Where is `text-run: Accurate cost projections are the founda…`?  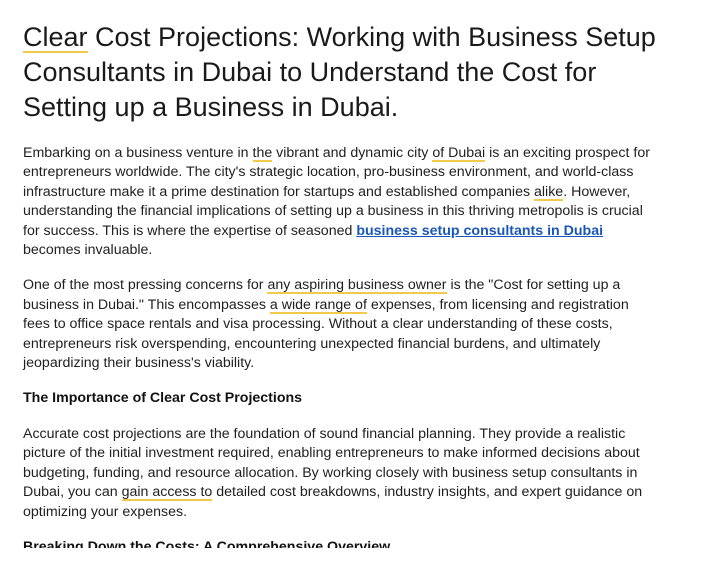
text-run: Accurate cost projections are the founda… is located at coordinates (331, 463).